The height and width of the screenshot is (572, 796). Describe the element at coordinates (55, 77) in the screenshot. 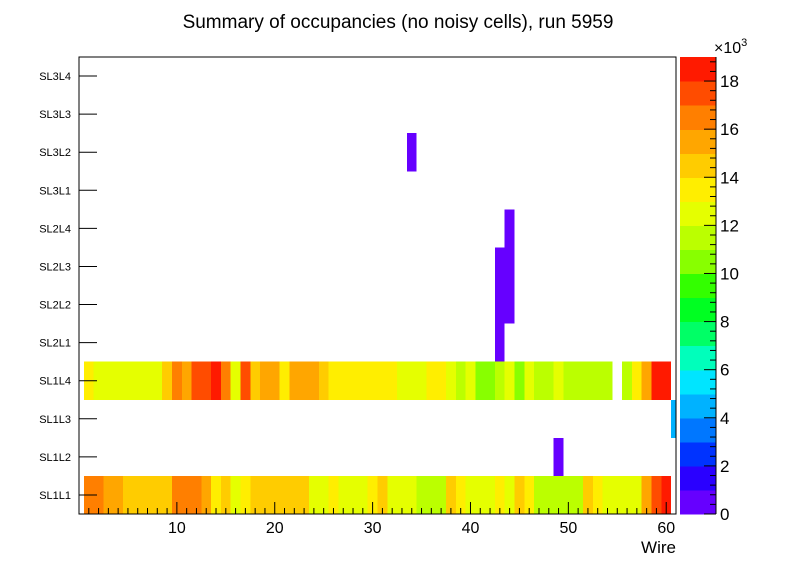

I see `y-tick-label: SL3L4` at that location.